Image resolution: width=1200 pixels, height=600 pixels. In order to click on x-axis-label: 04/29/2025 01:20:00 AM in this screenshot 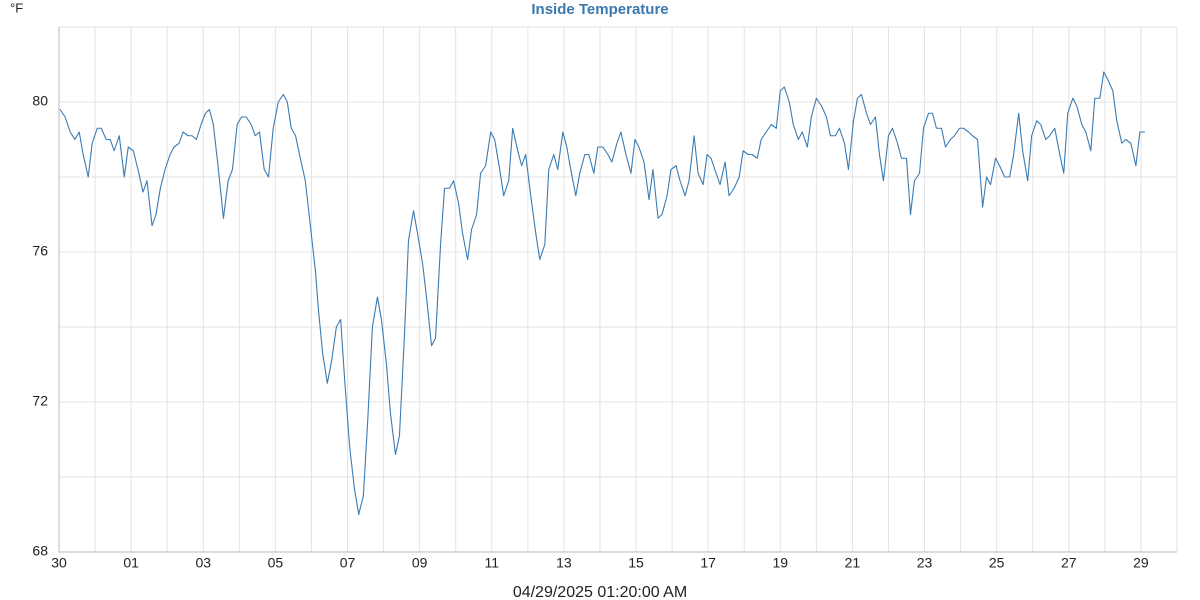, I will do `click(600, 592)`.